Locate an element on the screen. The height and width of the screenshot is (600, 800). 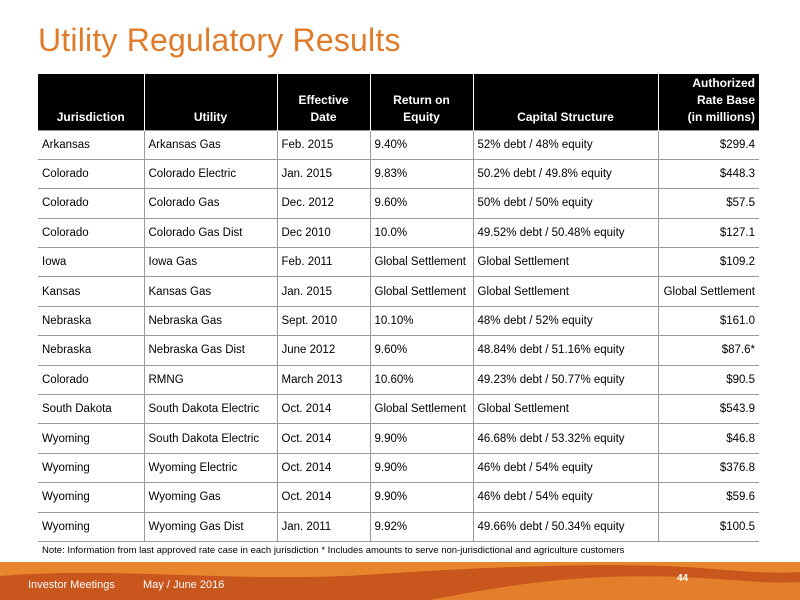
table-cell: 9.92% is located at coordinates (422, 527).